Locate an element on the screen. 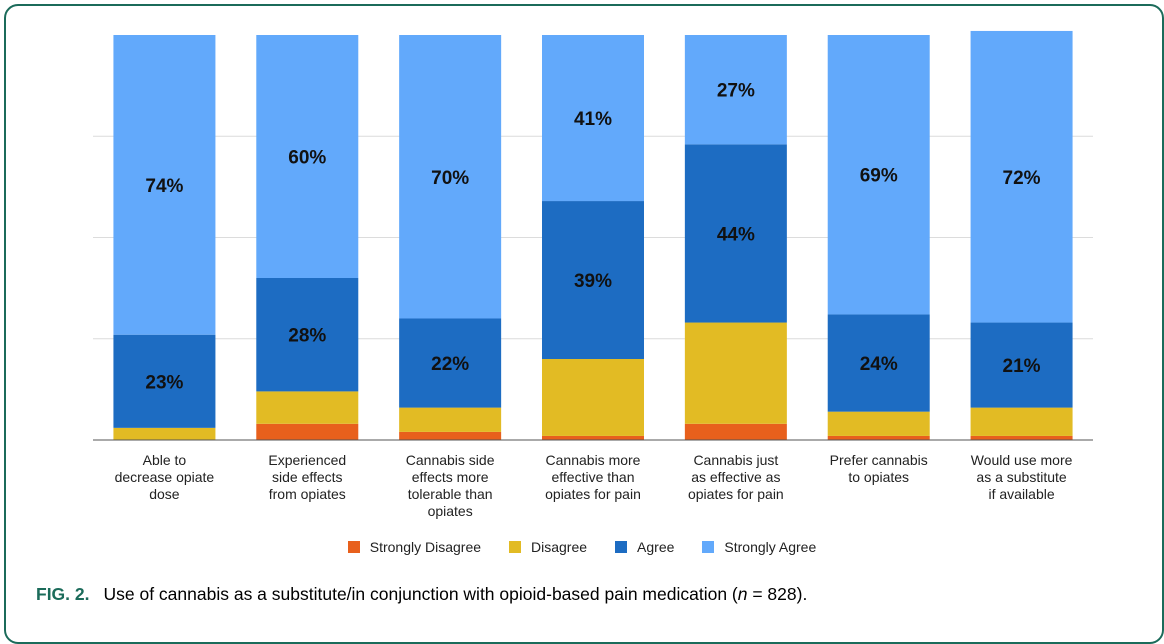  legend-item-disagree: Disagree is located at coordinates (548, 547).